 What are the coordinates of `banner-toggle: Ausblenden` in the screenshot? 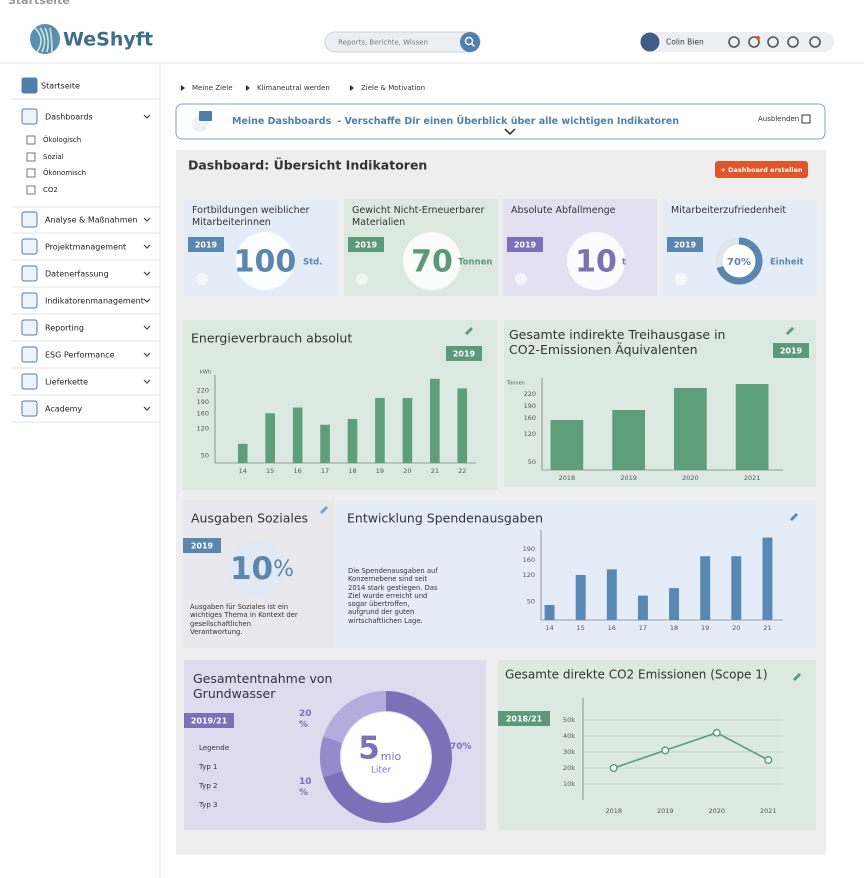 It's located at (778, 119).